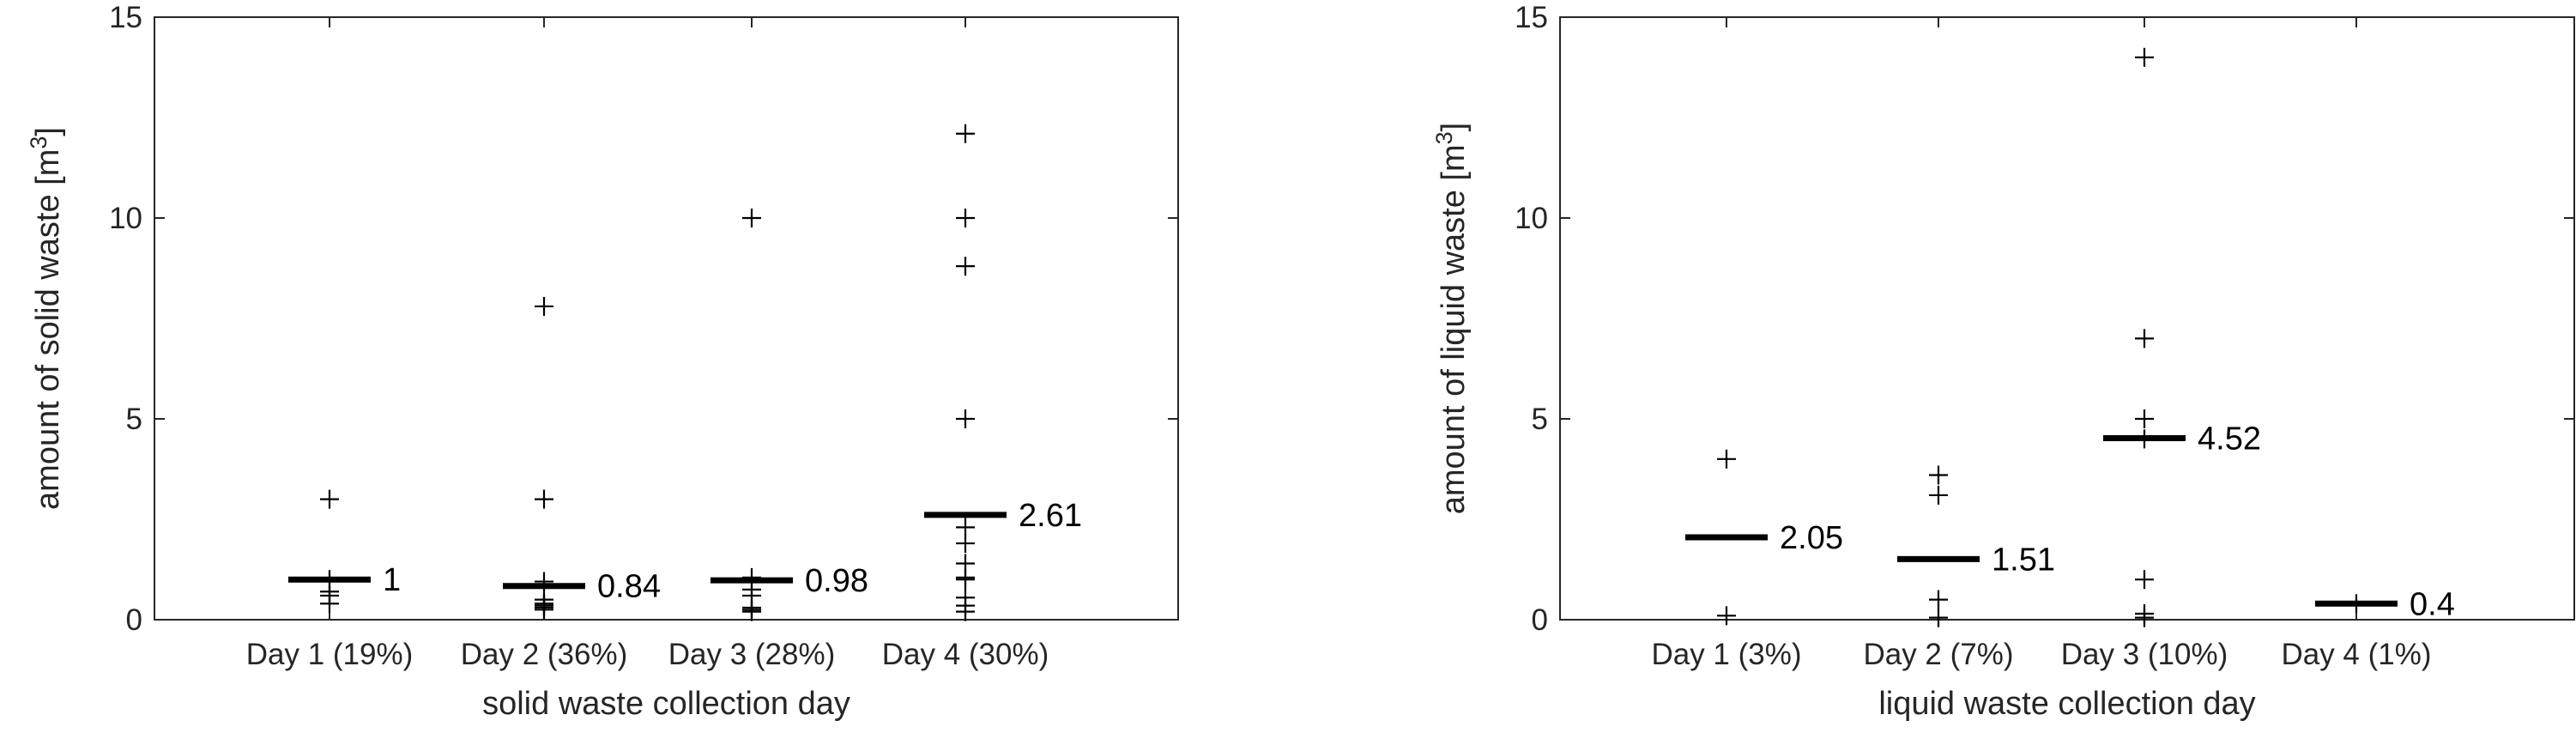 The height and width of the screenshot is (733, 2576). What do you see at coordinates (1812, 538) in the screenshot?
I see `mean-label: 2.05` at bounding box center [1812, 538].